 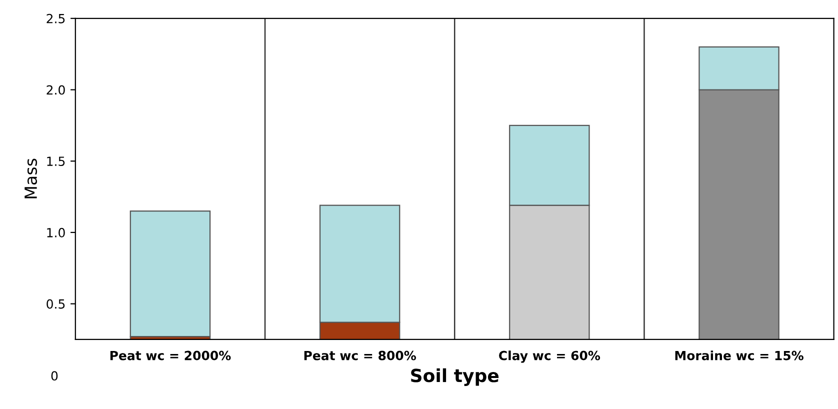 What do you see at coordinates (31, 178) in the screenshot?
I see `y-axis-title: Mass` at bounding box center [31, 178].